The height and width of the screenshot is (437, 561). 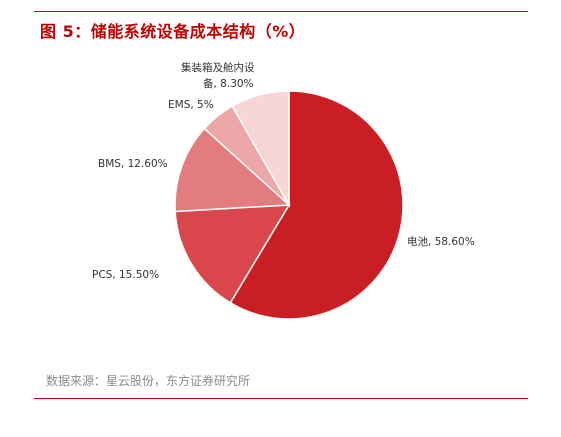 What do you see at coordinates (281, 398) in the screenshot?
I see `bottom-rule` at bounding box center [281, 398].